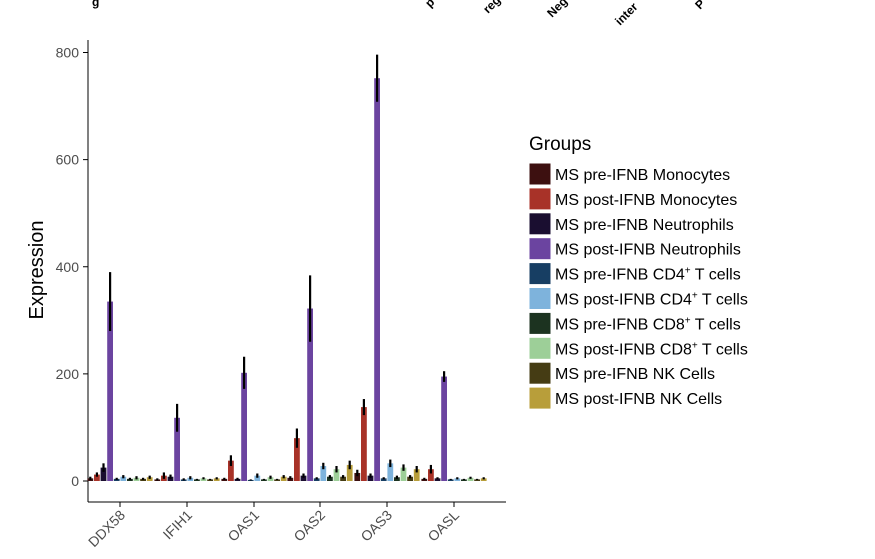  What do you see at coordinates (68, 267) in the screenshot?
I see `y-tick-label: 400` at bounding box center [68, 267].